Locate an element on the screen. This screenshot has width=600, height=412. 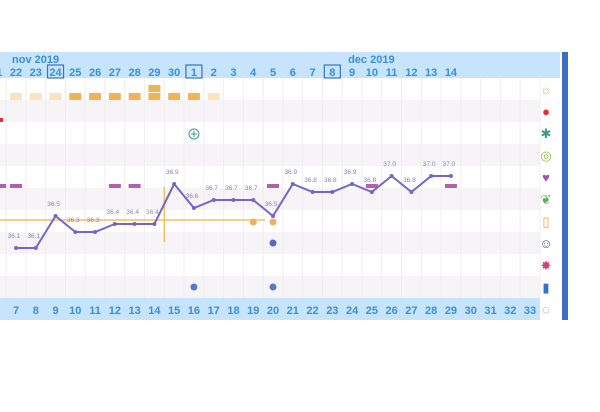
temperature-label: 36.5 is located at coordinates (53, 204).